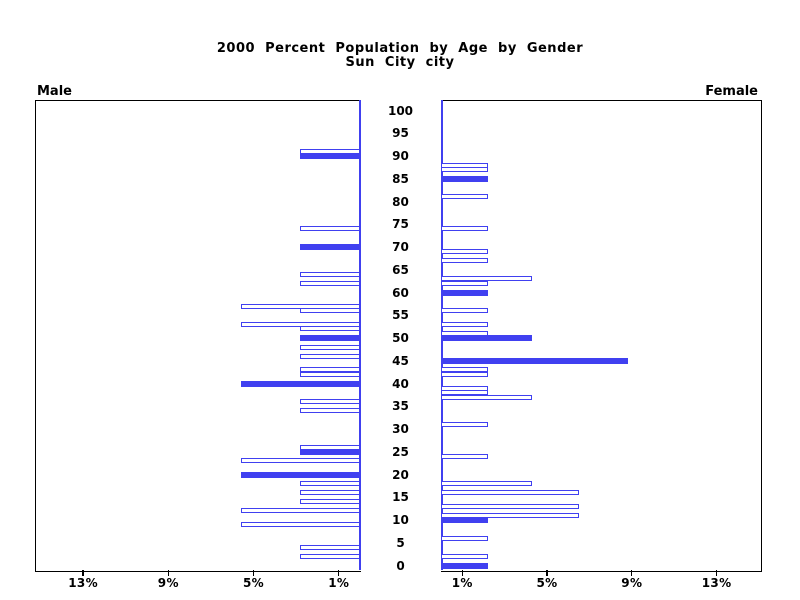  Describe the element at coordinates (632, 583) in the screenshot. I see `female-pct-label-9: 9%` at that location.